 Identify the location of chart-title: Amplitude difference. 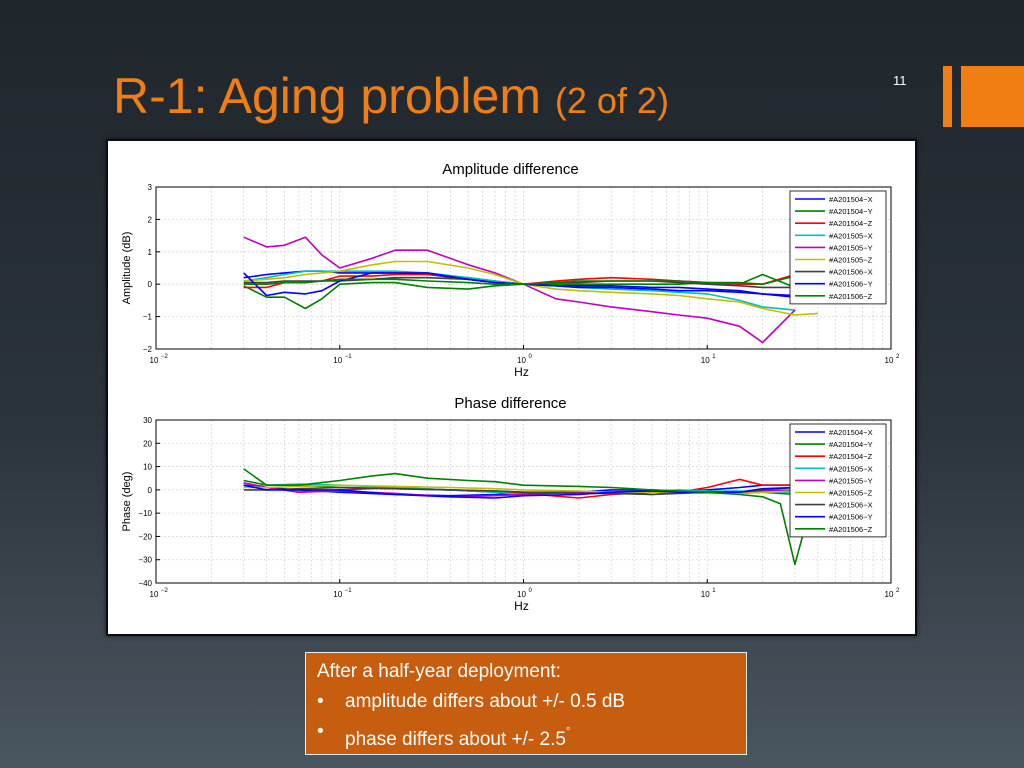
(510, 169).